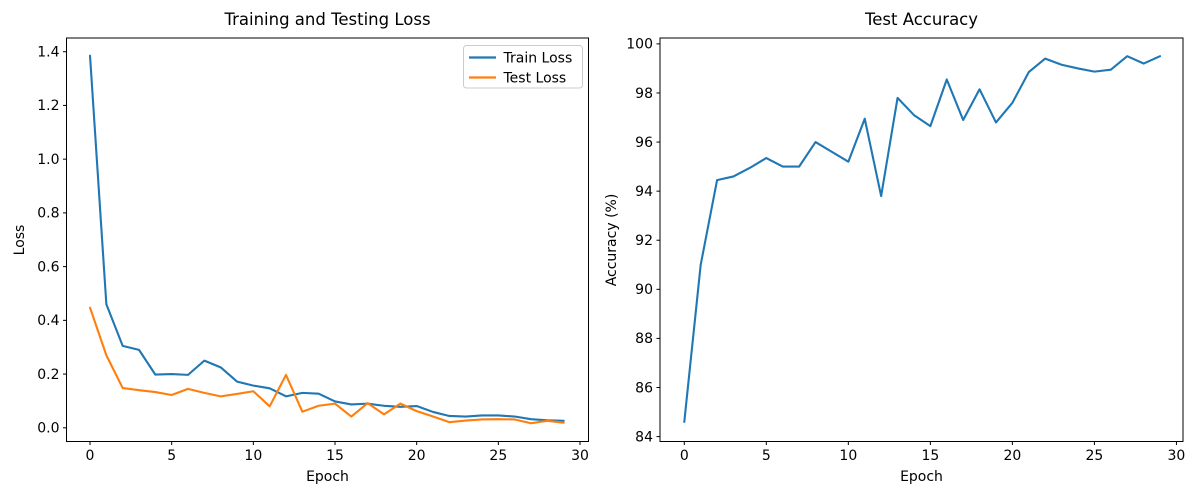 The height and width of the screenshot is (500, 1200). I want to click on y-tick-label: 96, so click(644, 143).